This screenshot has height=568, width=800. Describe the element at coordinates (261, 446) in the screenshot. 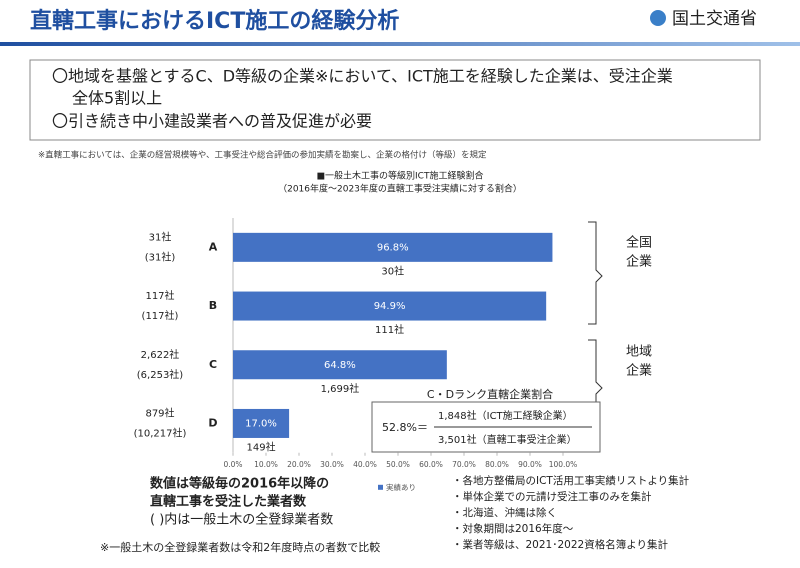

I see `firm-count: 149社` at that location.